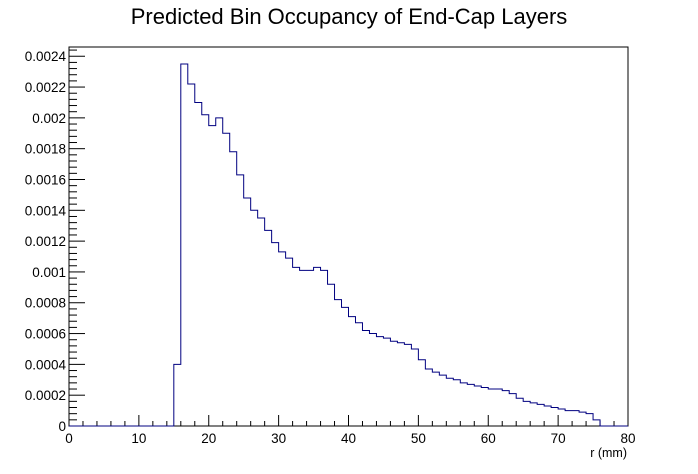  Describe the element at coordinates (627, 438) in the screenshot. I see `x-tick-label: 80` at that location.